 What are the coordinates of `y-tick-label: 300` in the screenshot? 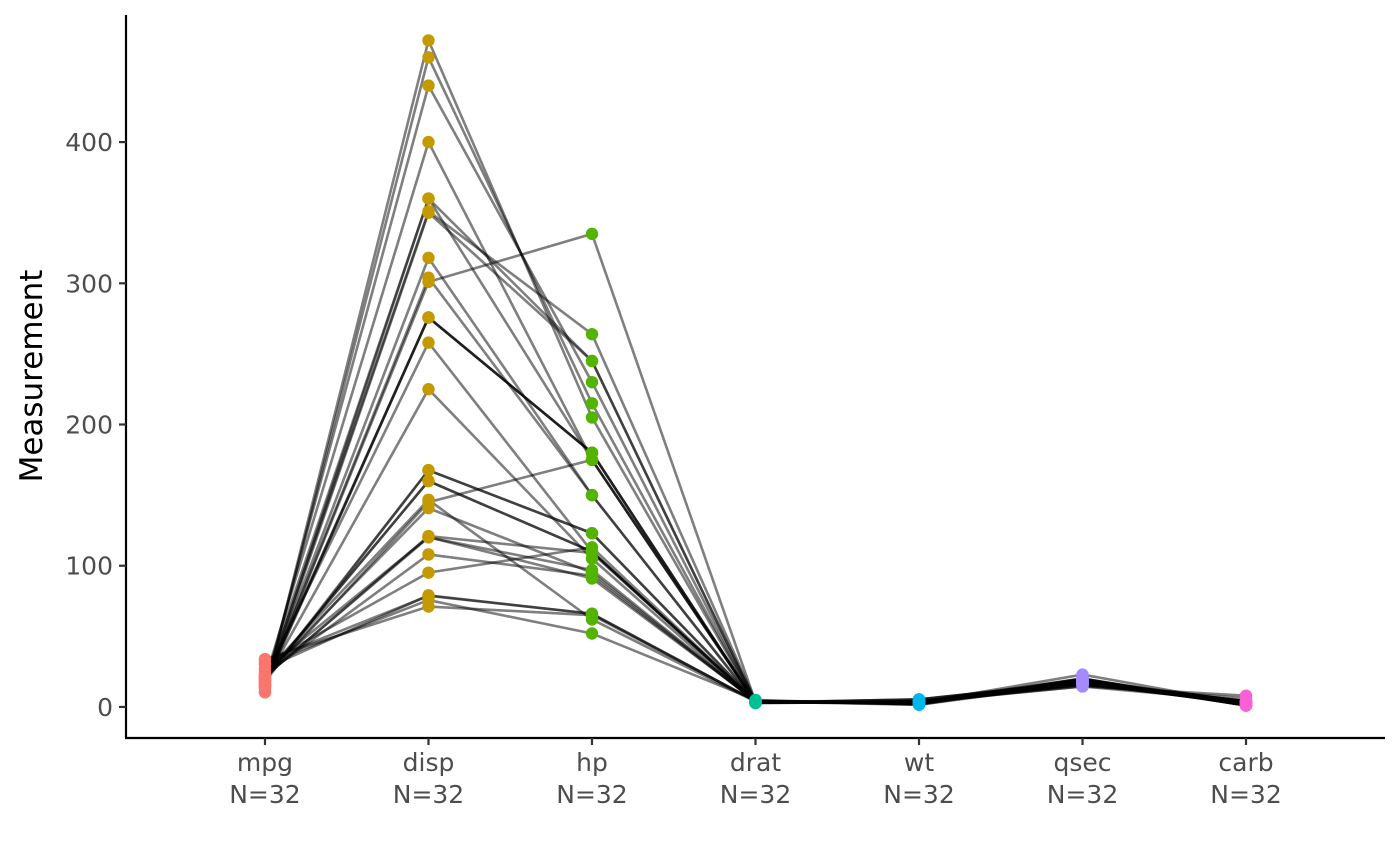 It's located at (89, 283).